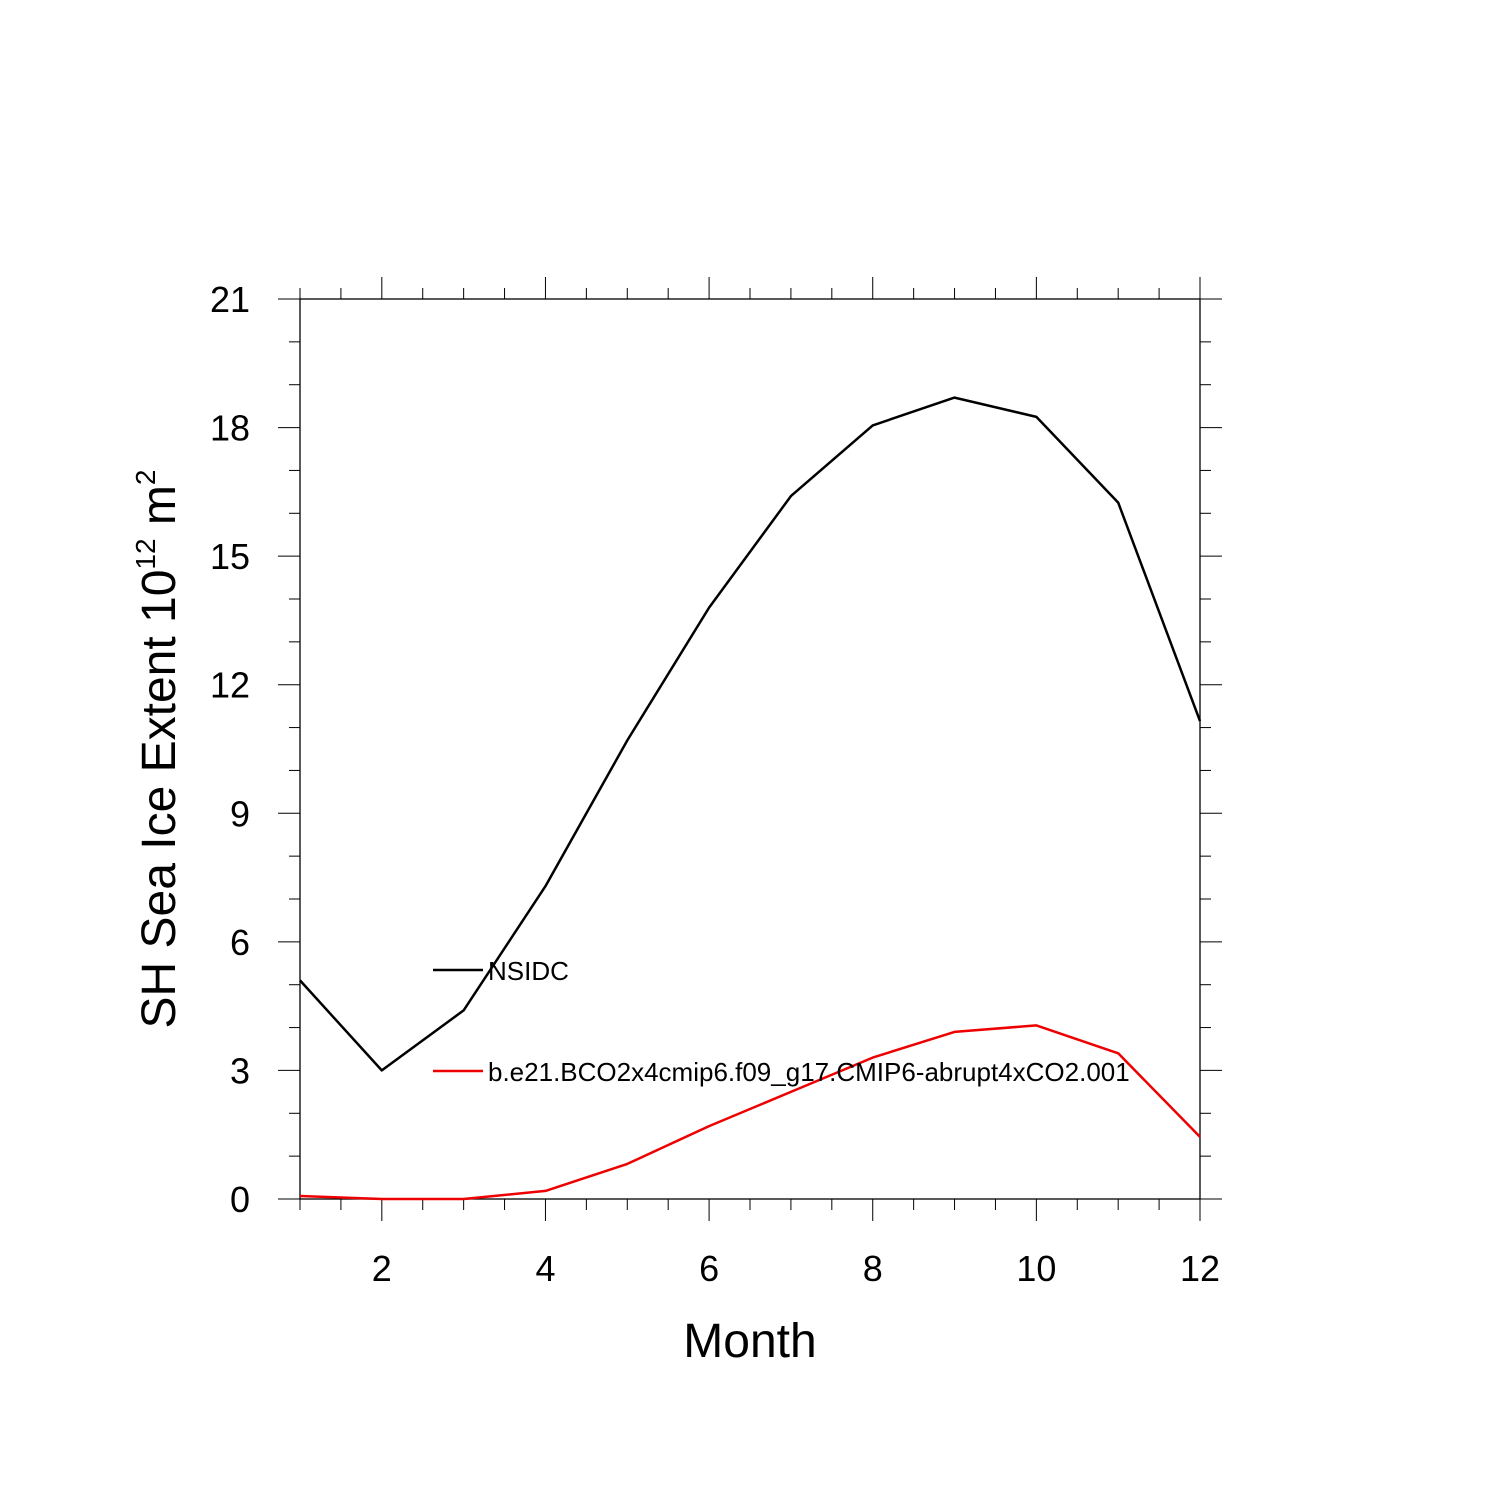 This screenshot has width=1500, height=1500. I want to click on x-tick-label: 12, so click(1200, 1268).